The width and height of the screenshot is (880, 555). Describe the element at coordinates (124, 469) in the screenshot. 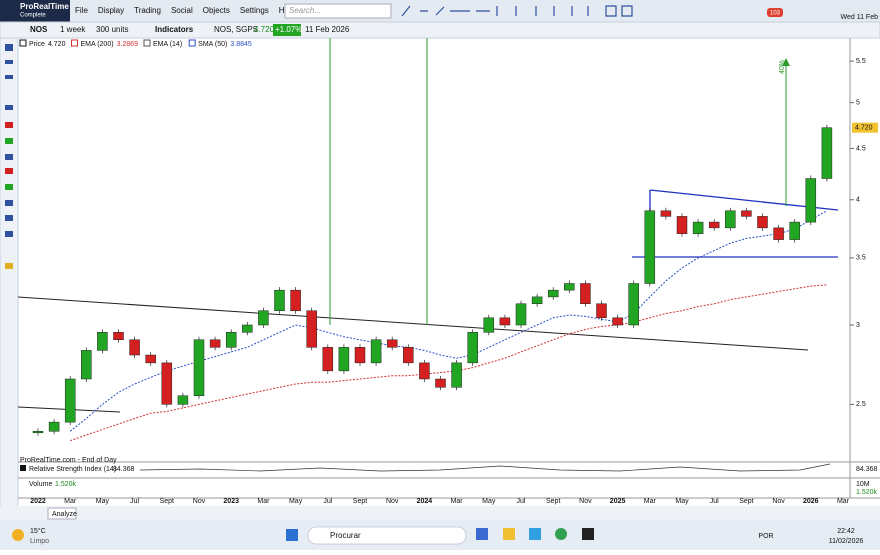

I see `rsi-value: 84.368` at that location.